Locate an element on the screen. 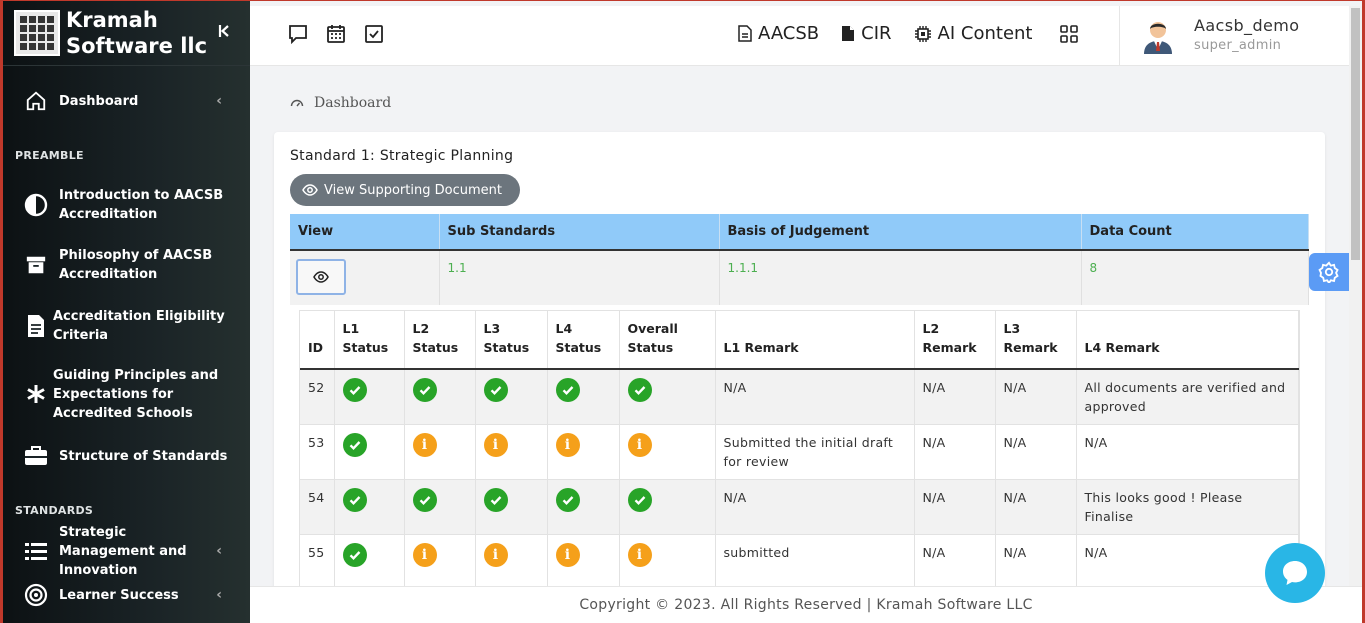 The image size is (1365, 623). col-id: ID is located at coordinates (317, 340).